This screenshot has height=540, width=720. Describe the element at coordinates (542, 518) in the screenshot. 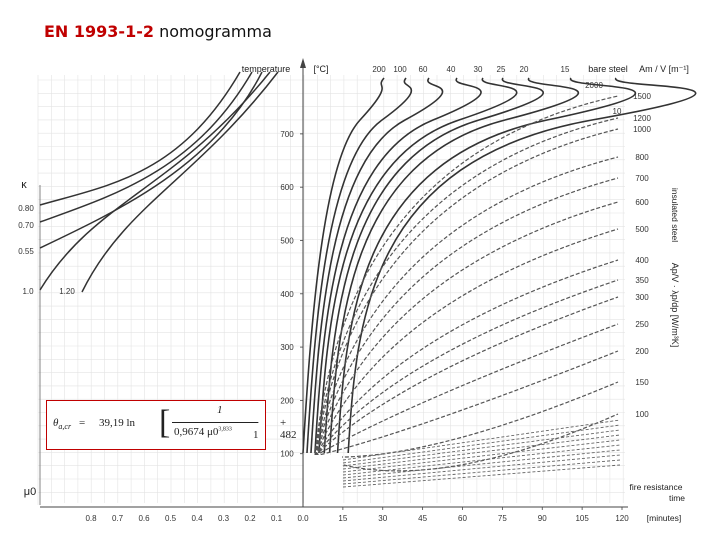

I see `time-tick-90: 90` at that location.